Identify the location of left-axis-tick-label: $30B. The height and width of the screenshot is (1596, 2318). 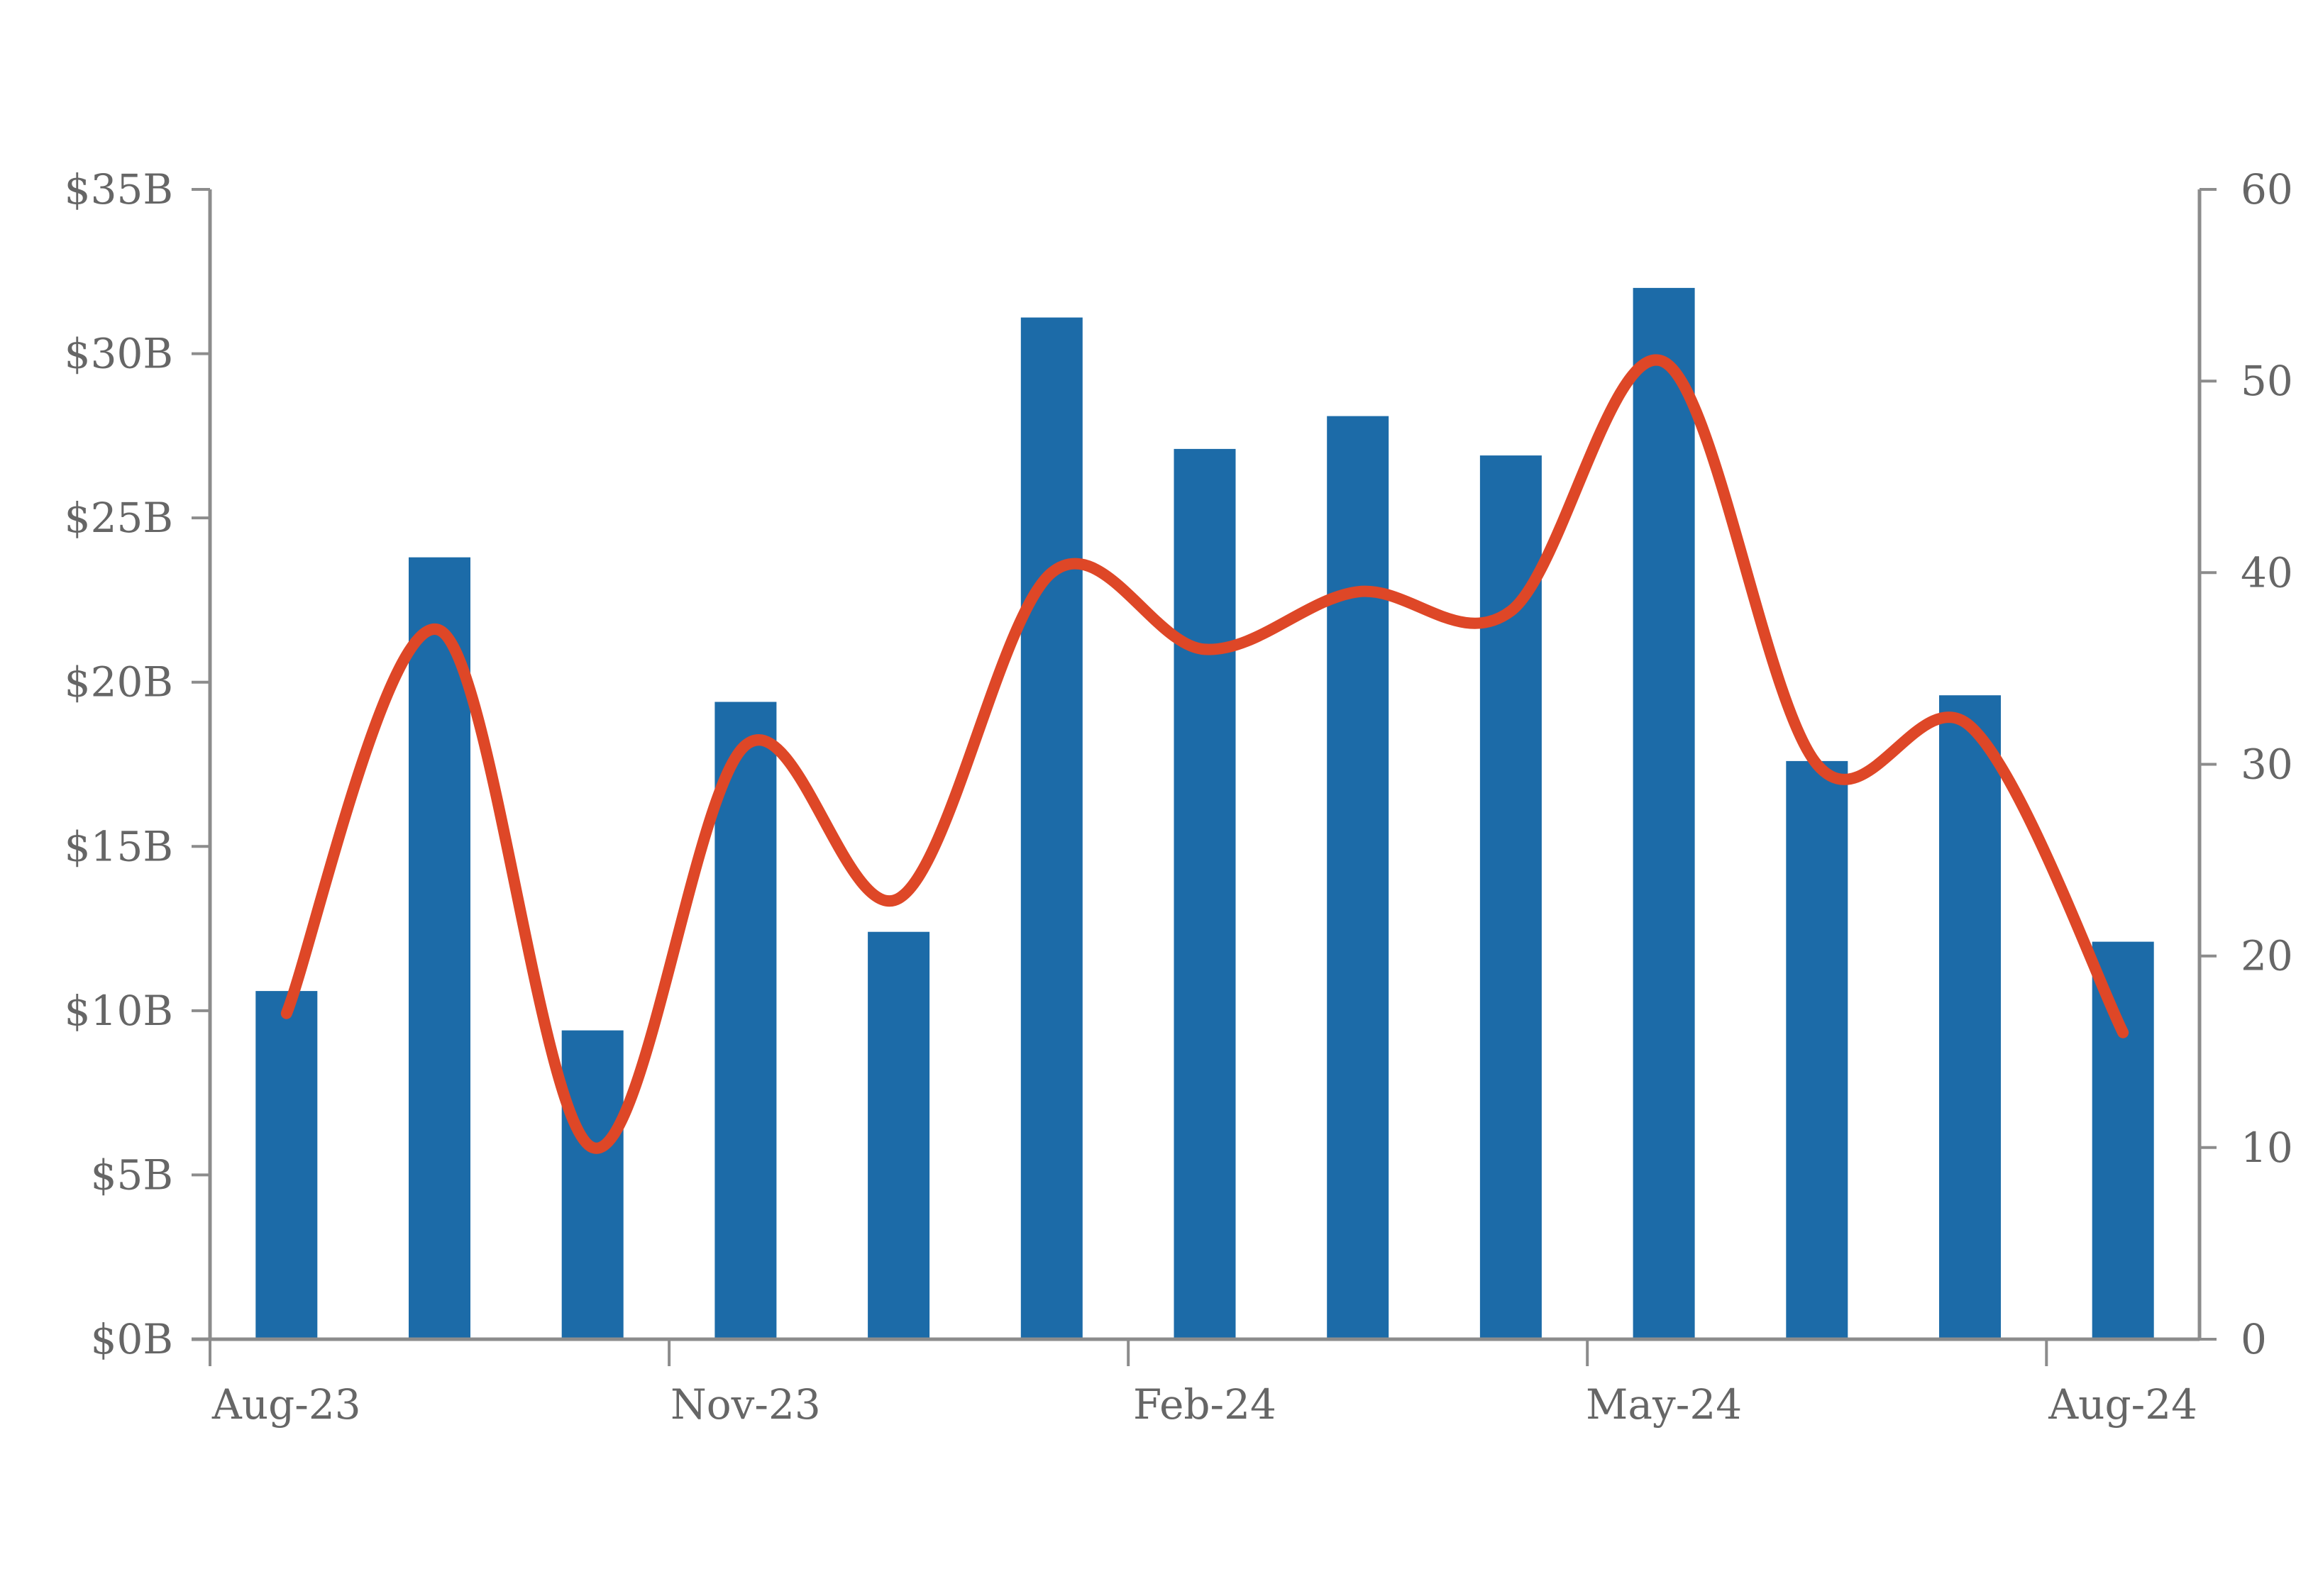
(119, 354).